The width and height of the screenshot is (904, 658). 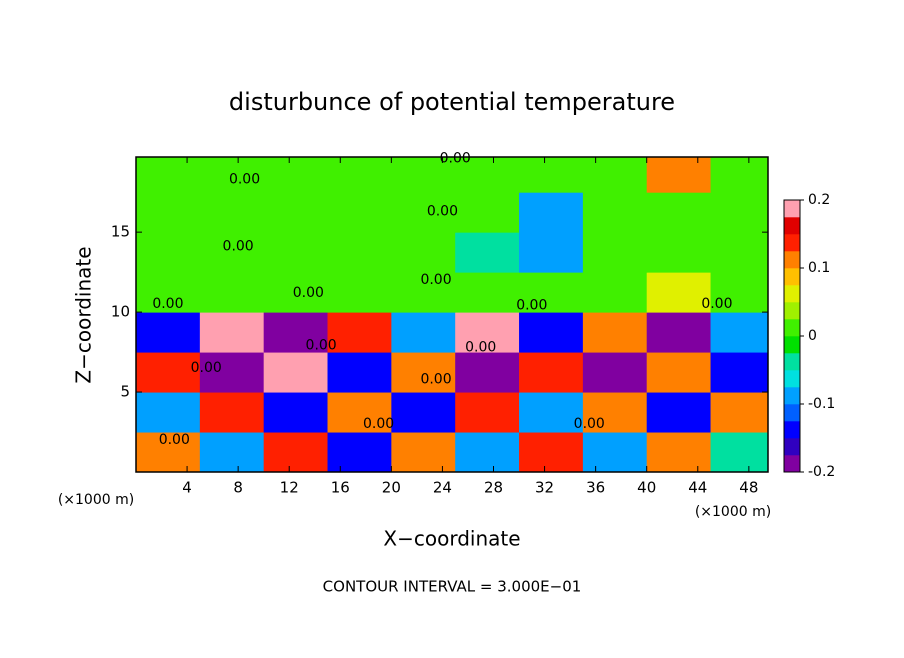 I want to click on footer: CONTOUR INTERVAL = 3.000E−01, so click(x=452, y=587).